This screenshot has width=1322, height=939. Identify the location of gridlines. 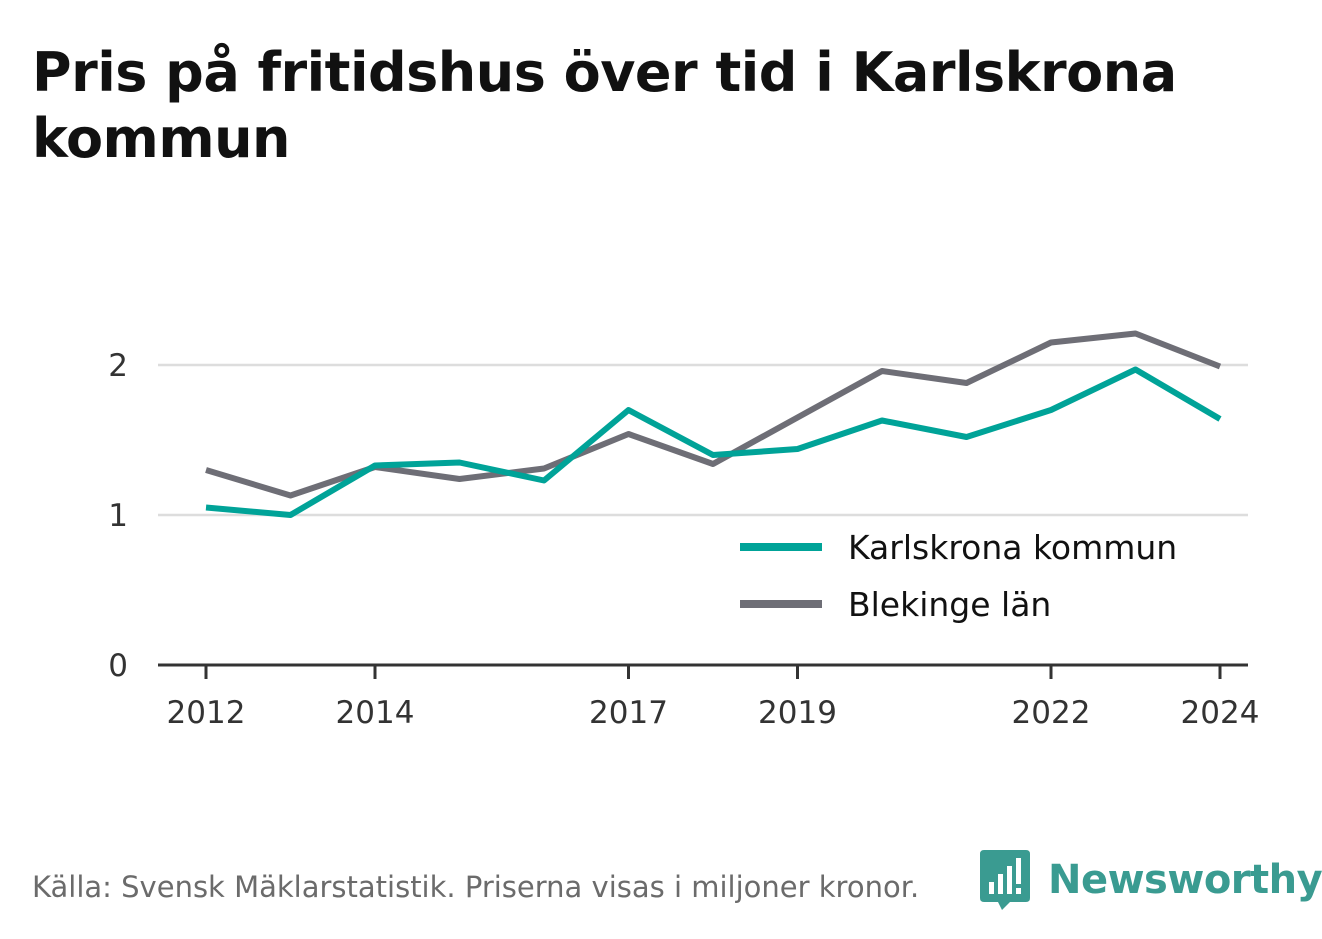
(703, 440).